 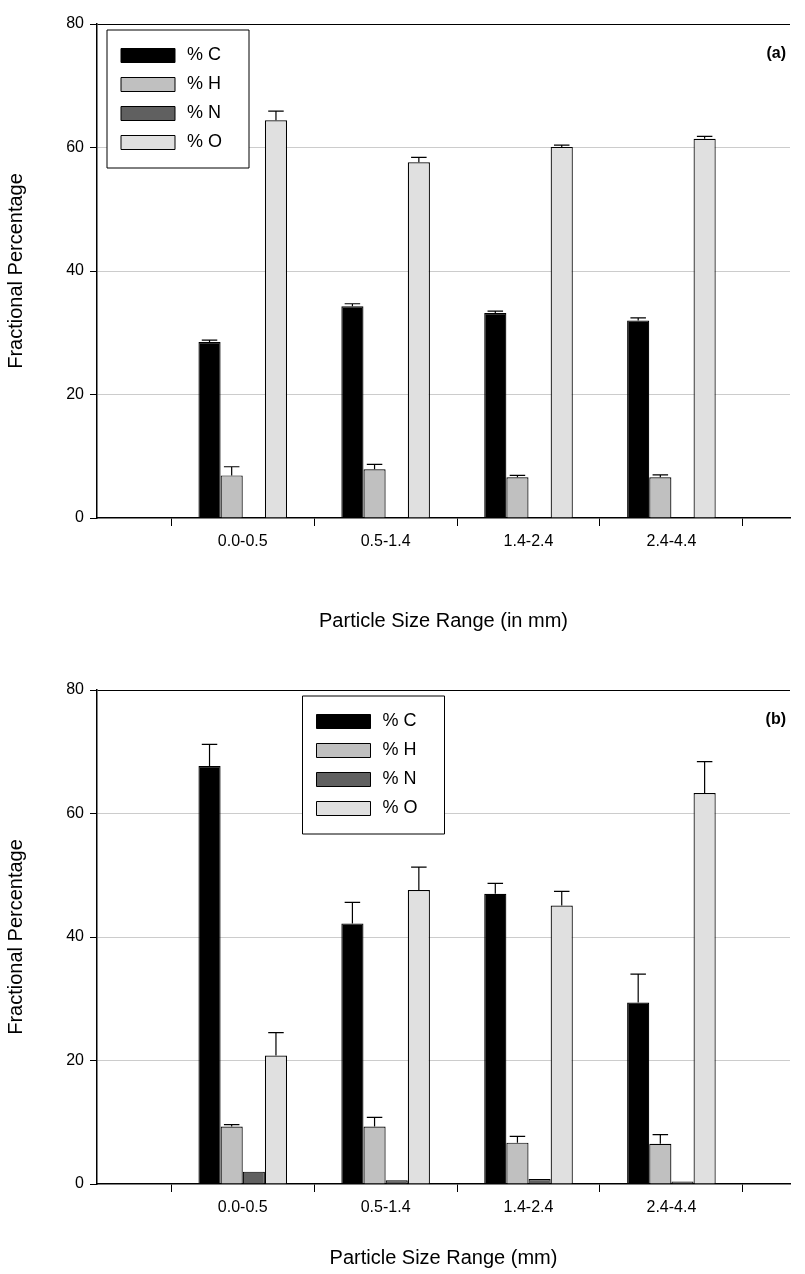 What do you see at coordinates (443, 619) in the screenshot?
I see `x-axis-title: Particle Size Range (in mm)` at bounding box center [443, 619].